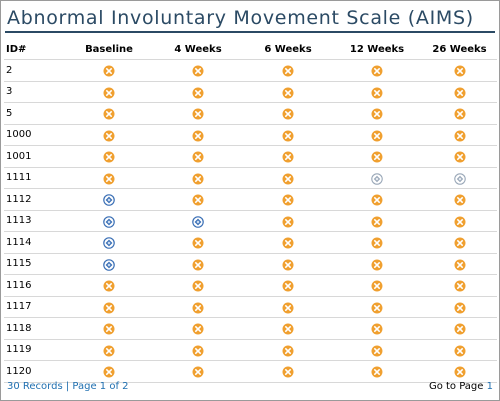  Describe the element at coordinates (35, 178) in the screenshot. I see `row-id-cell: 1111` at that location.